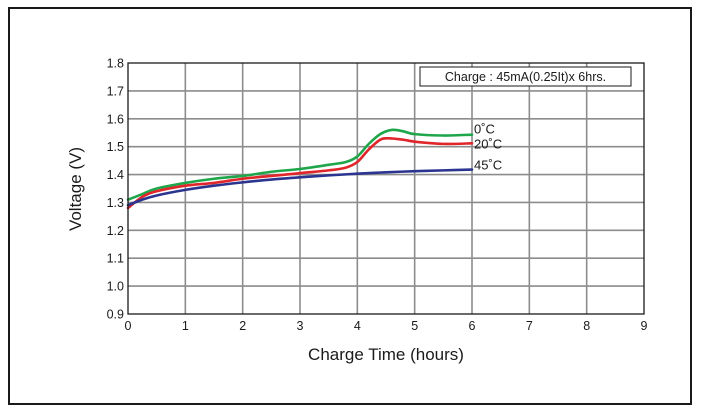 The width and height of the screenshot is (702, 414). Describe the element at coordinates (115, 91) in the screenshot. I see `y-tick-label: 1.7` at that location.